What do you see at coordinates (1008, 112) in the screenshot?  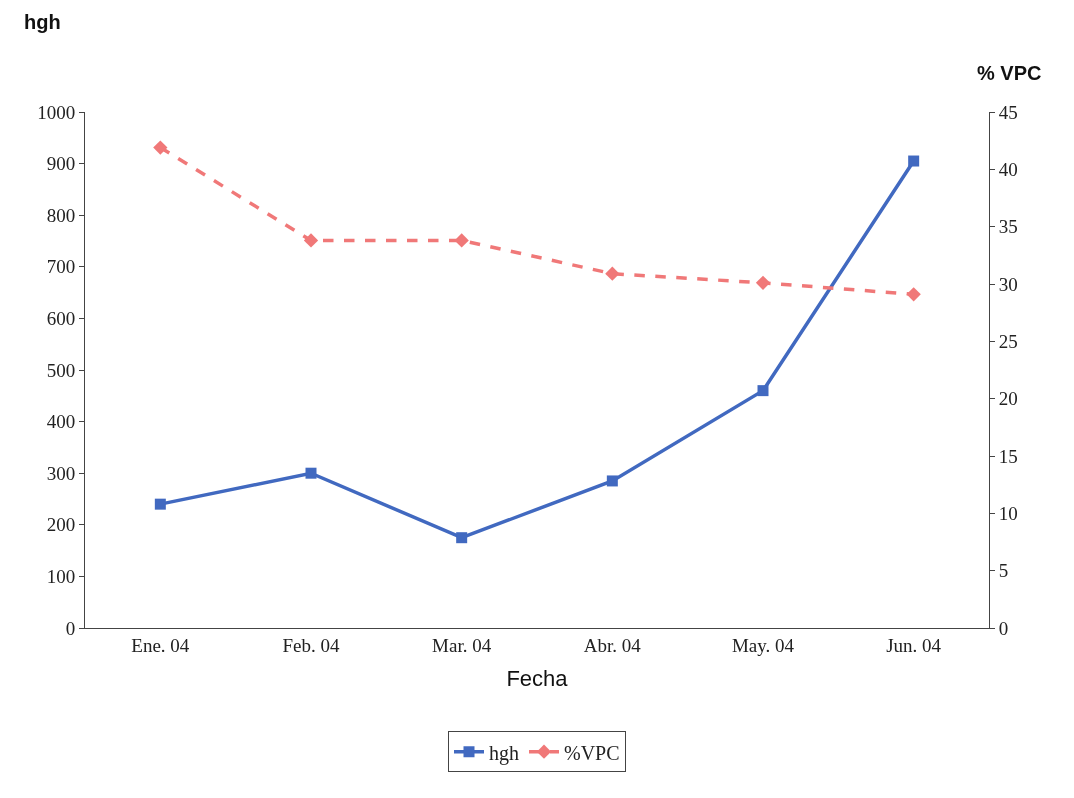 I see `y2-tick-label: 45` at bounding box center [1008, 112].